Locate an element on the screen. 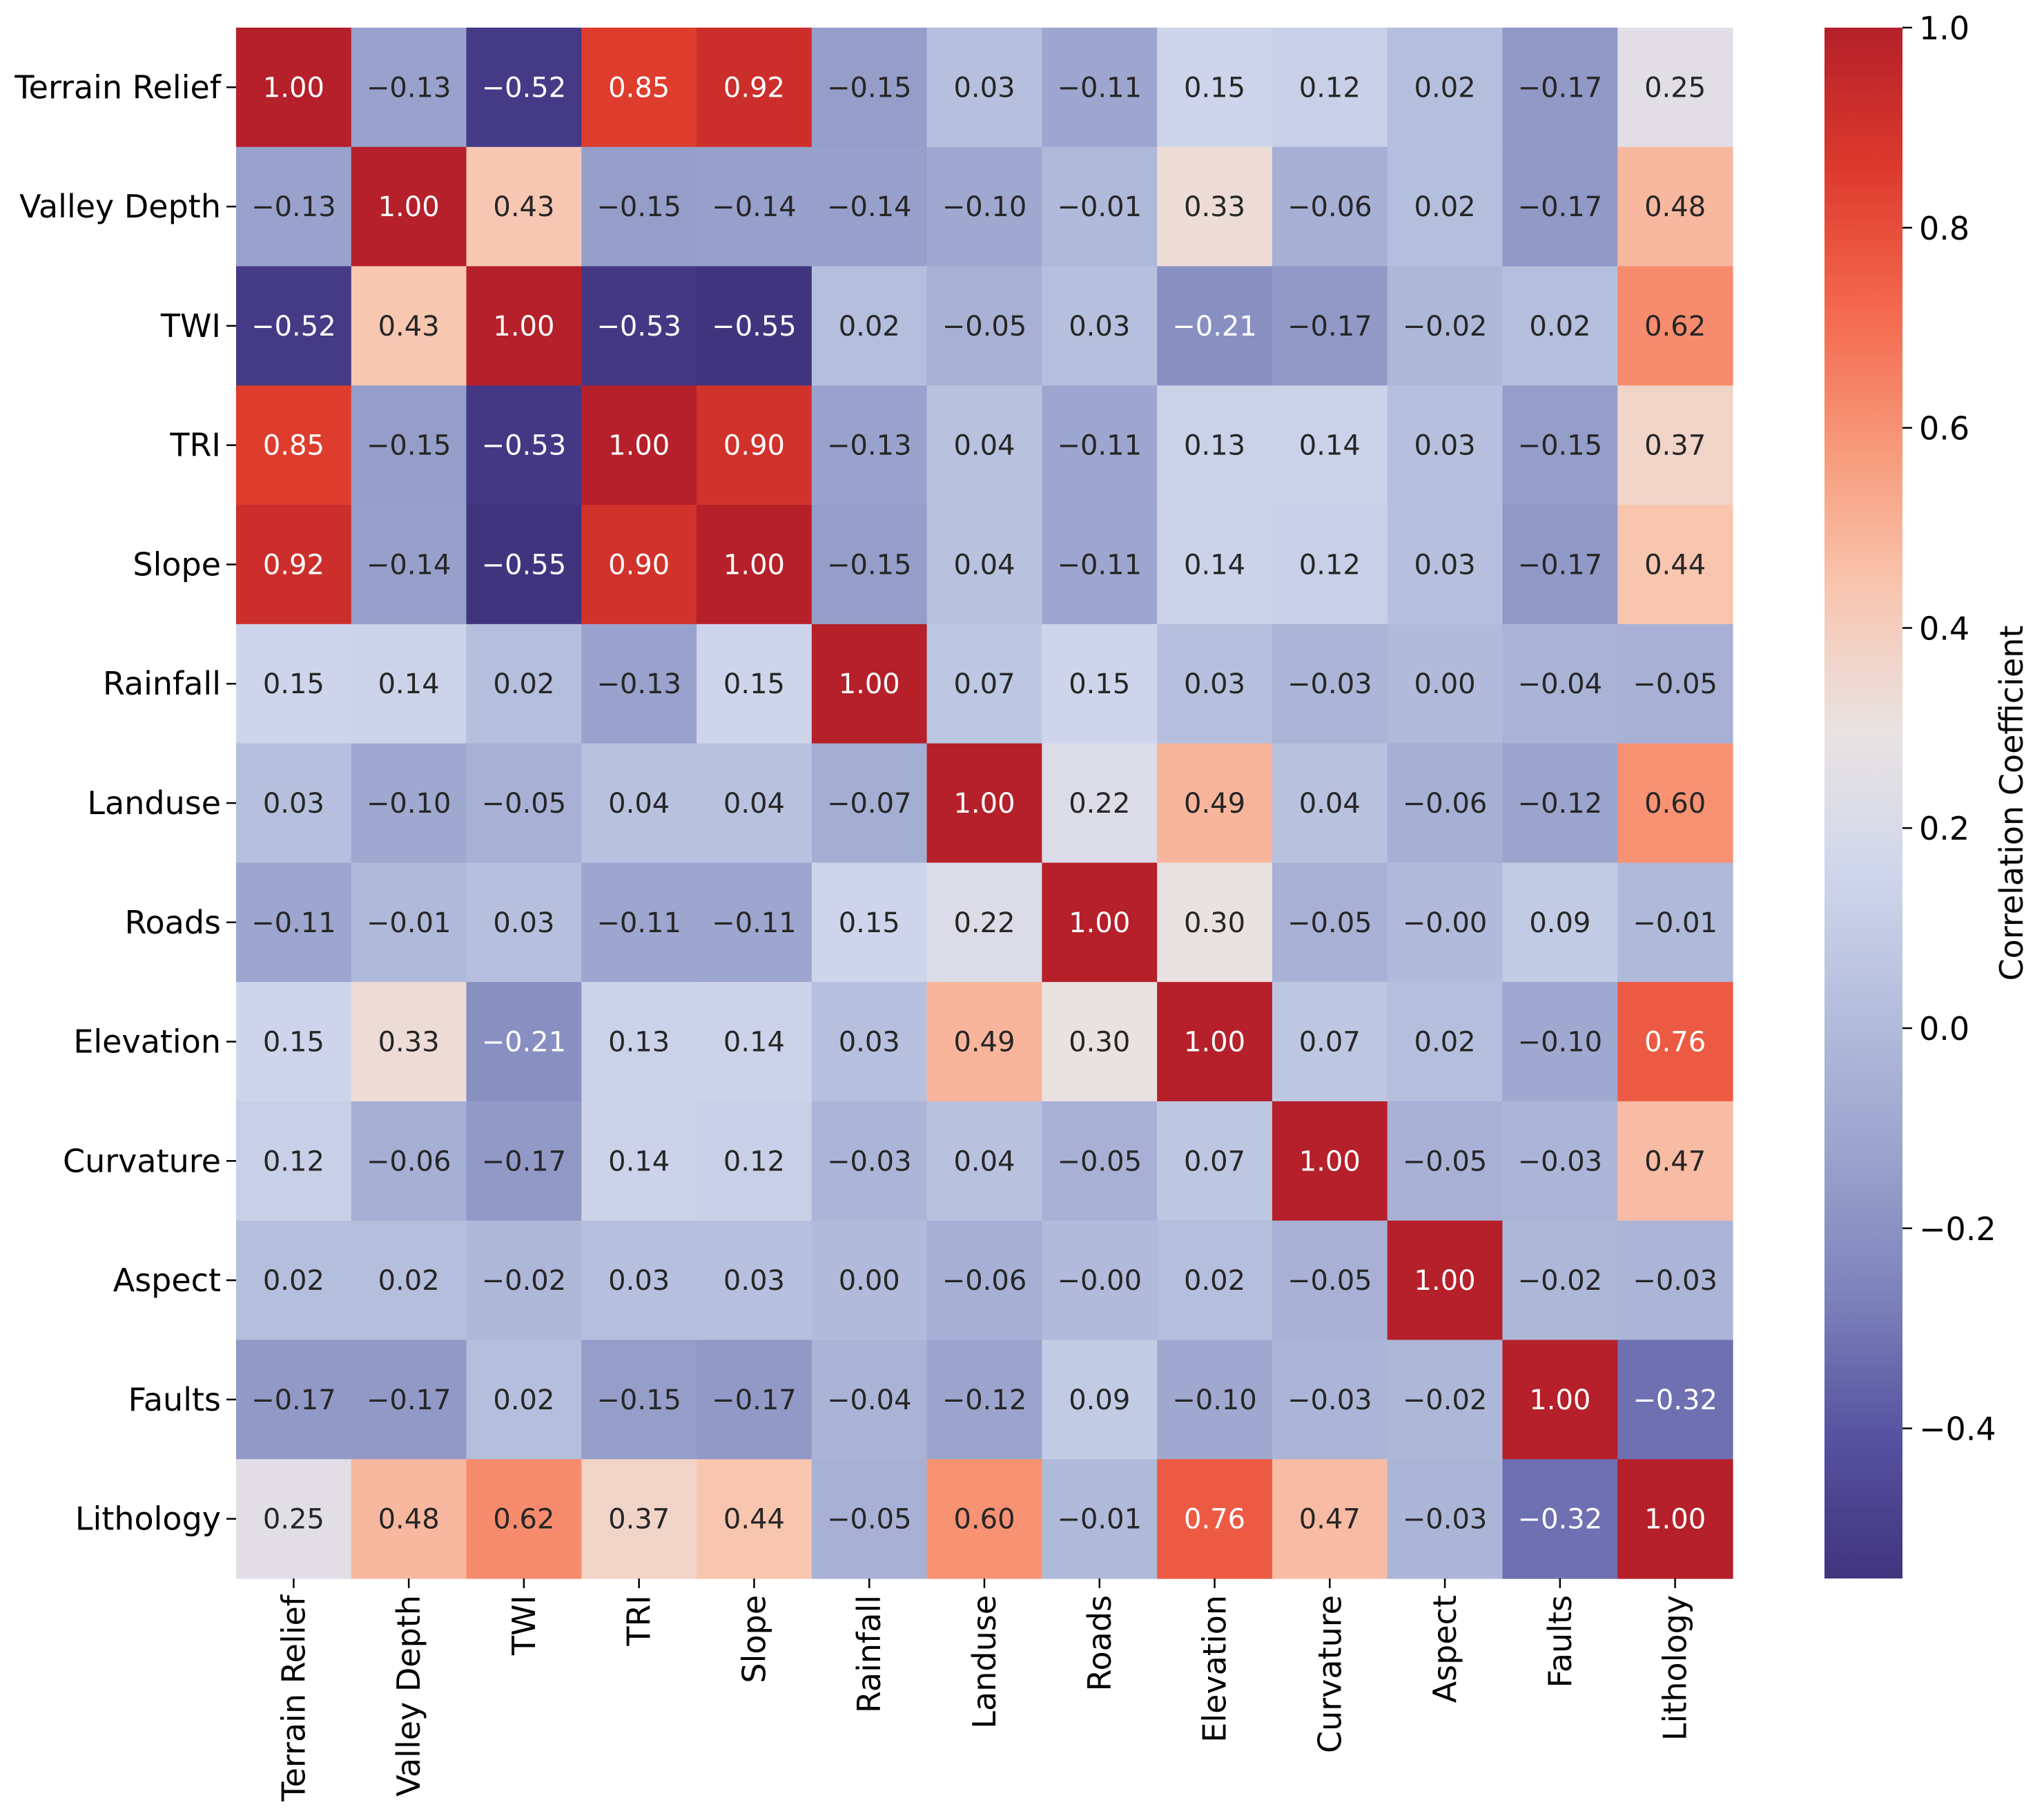 The image size is (2044, 1816). column-label: Landuse is located at coordinates (984, 1662).